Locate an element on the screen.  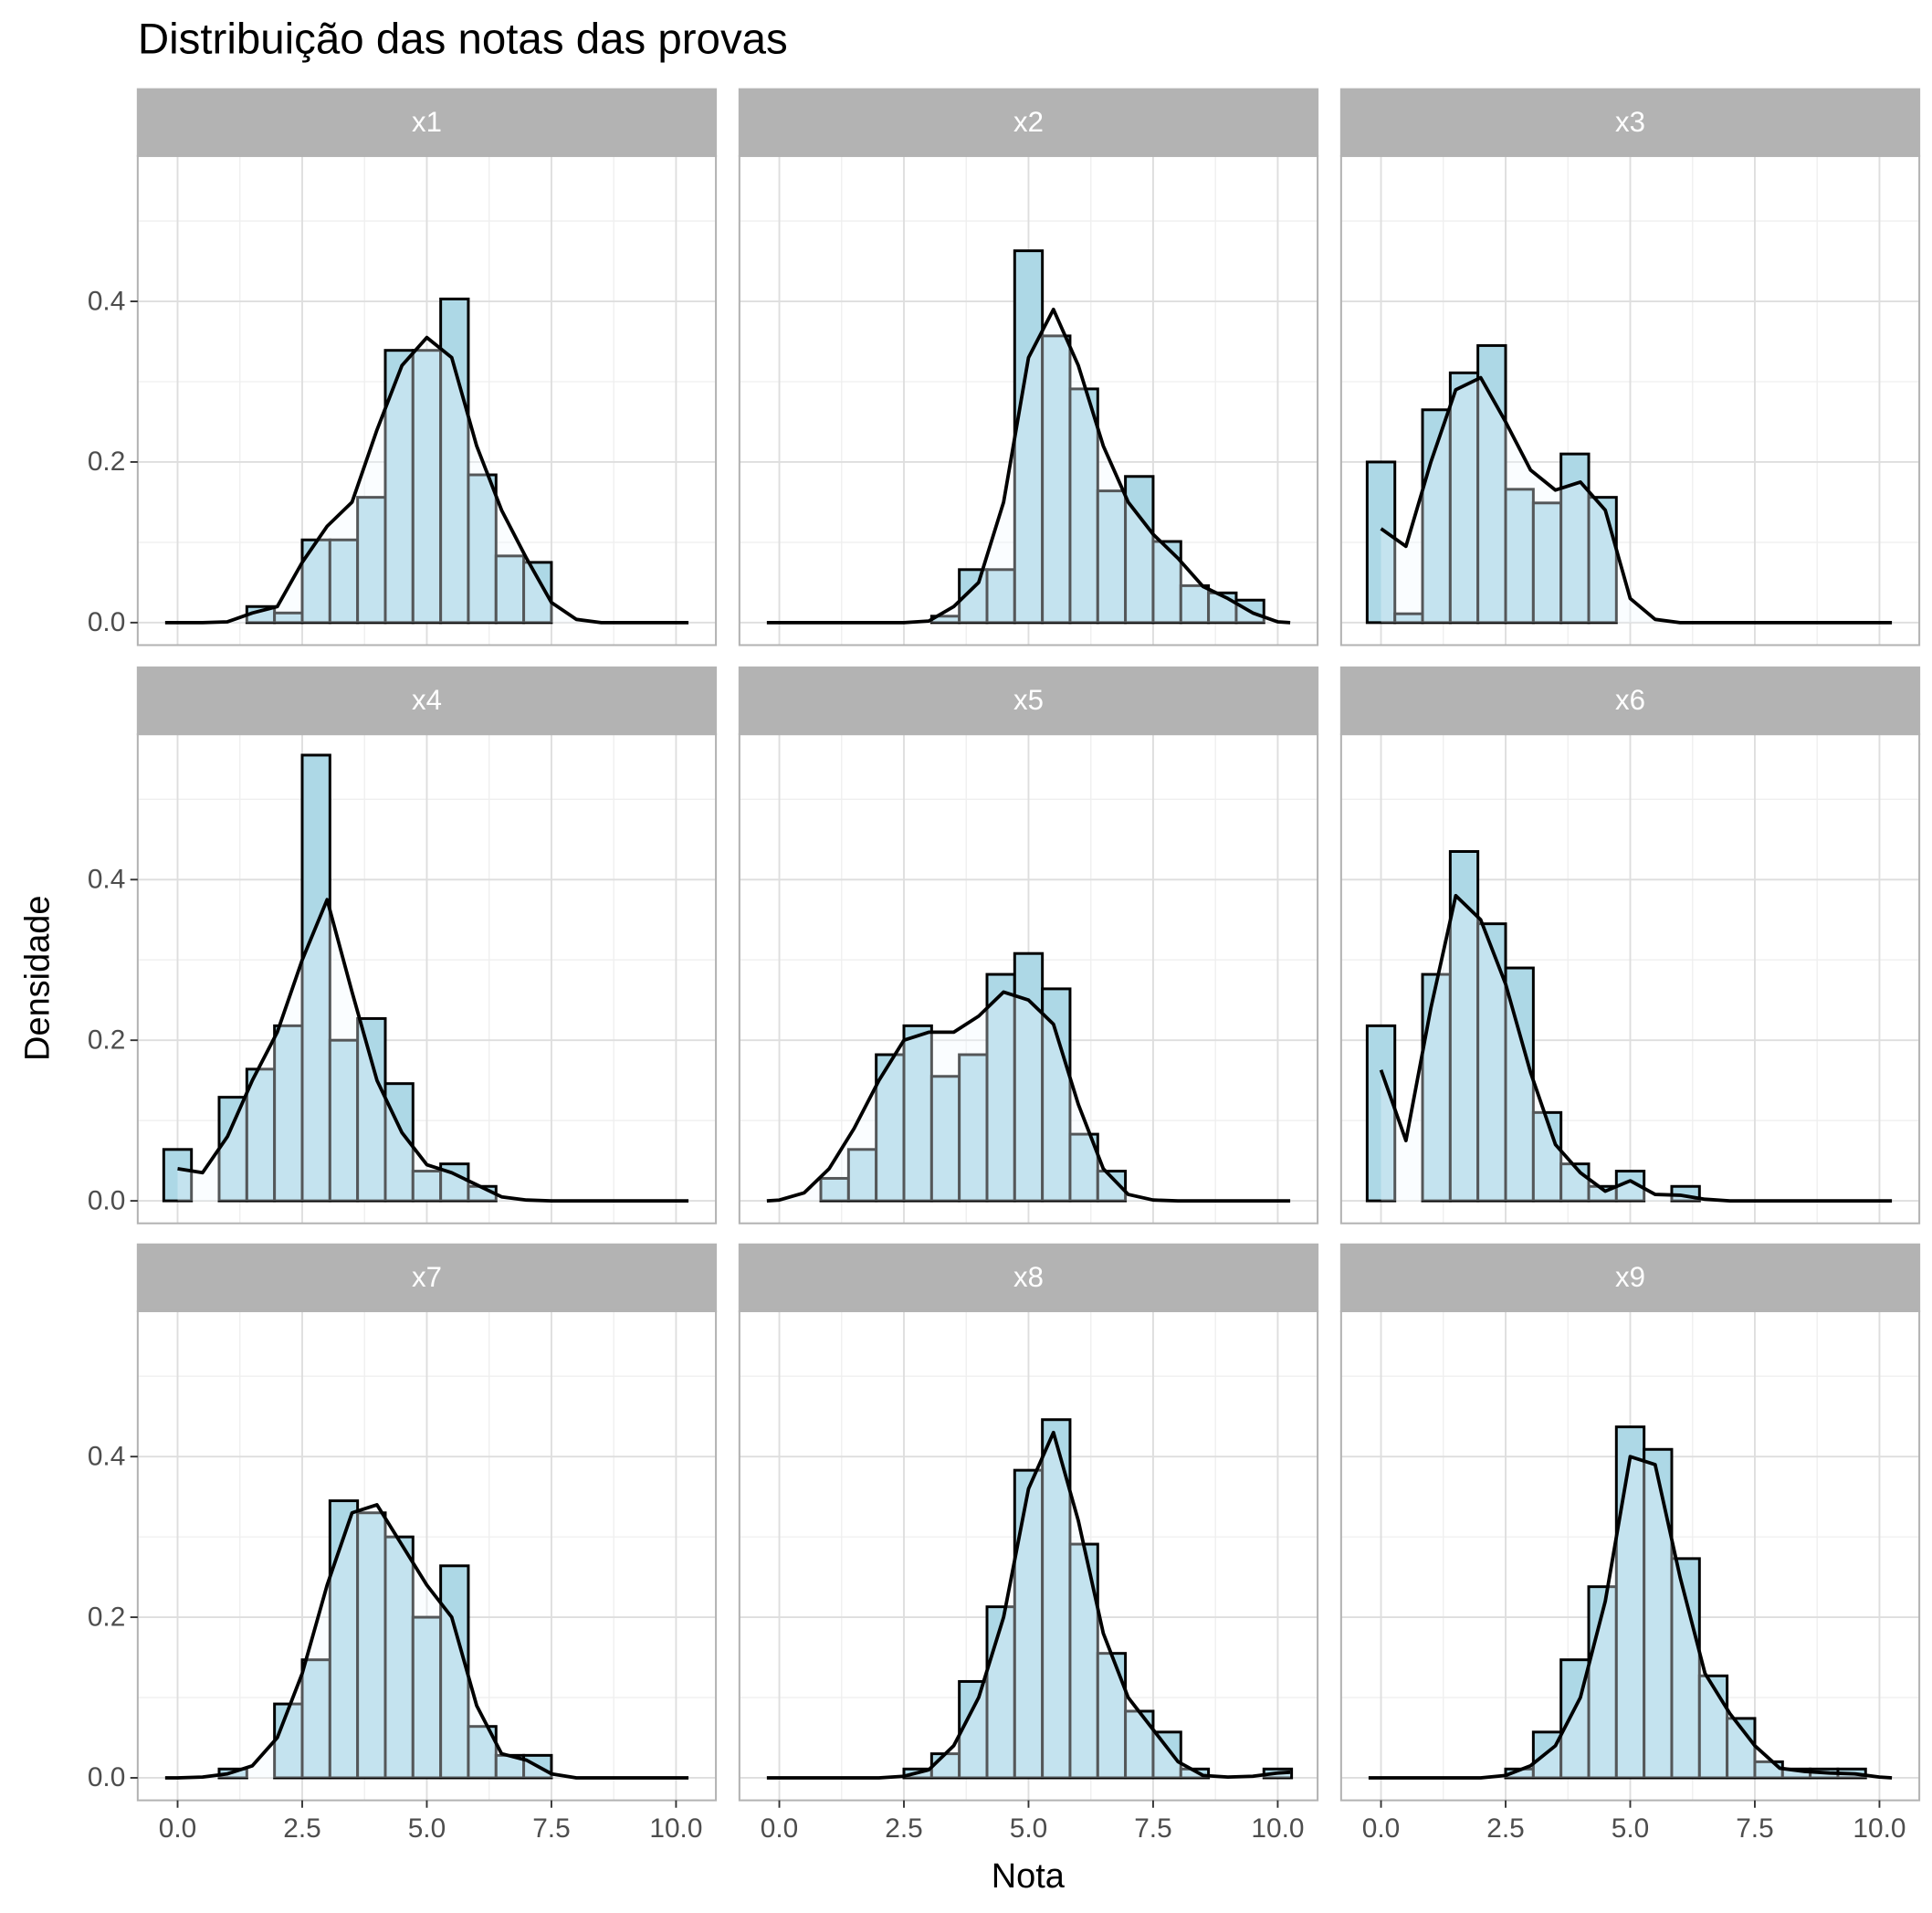
panel: x6 is located at coordinates (1630, 945).